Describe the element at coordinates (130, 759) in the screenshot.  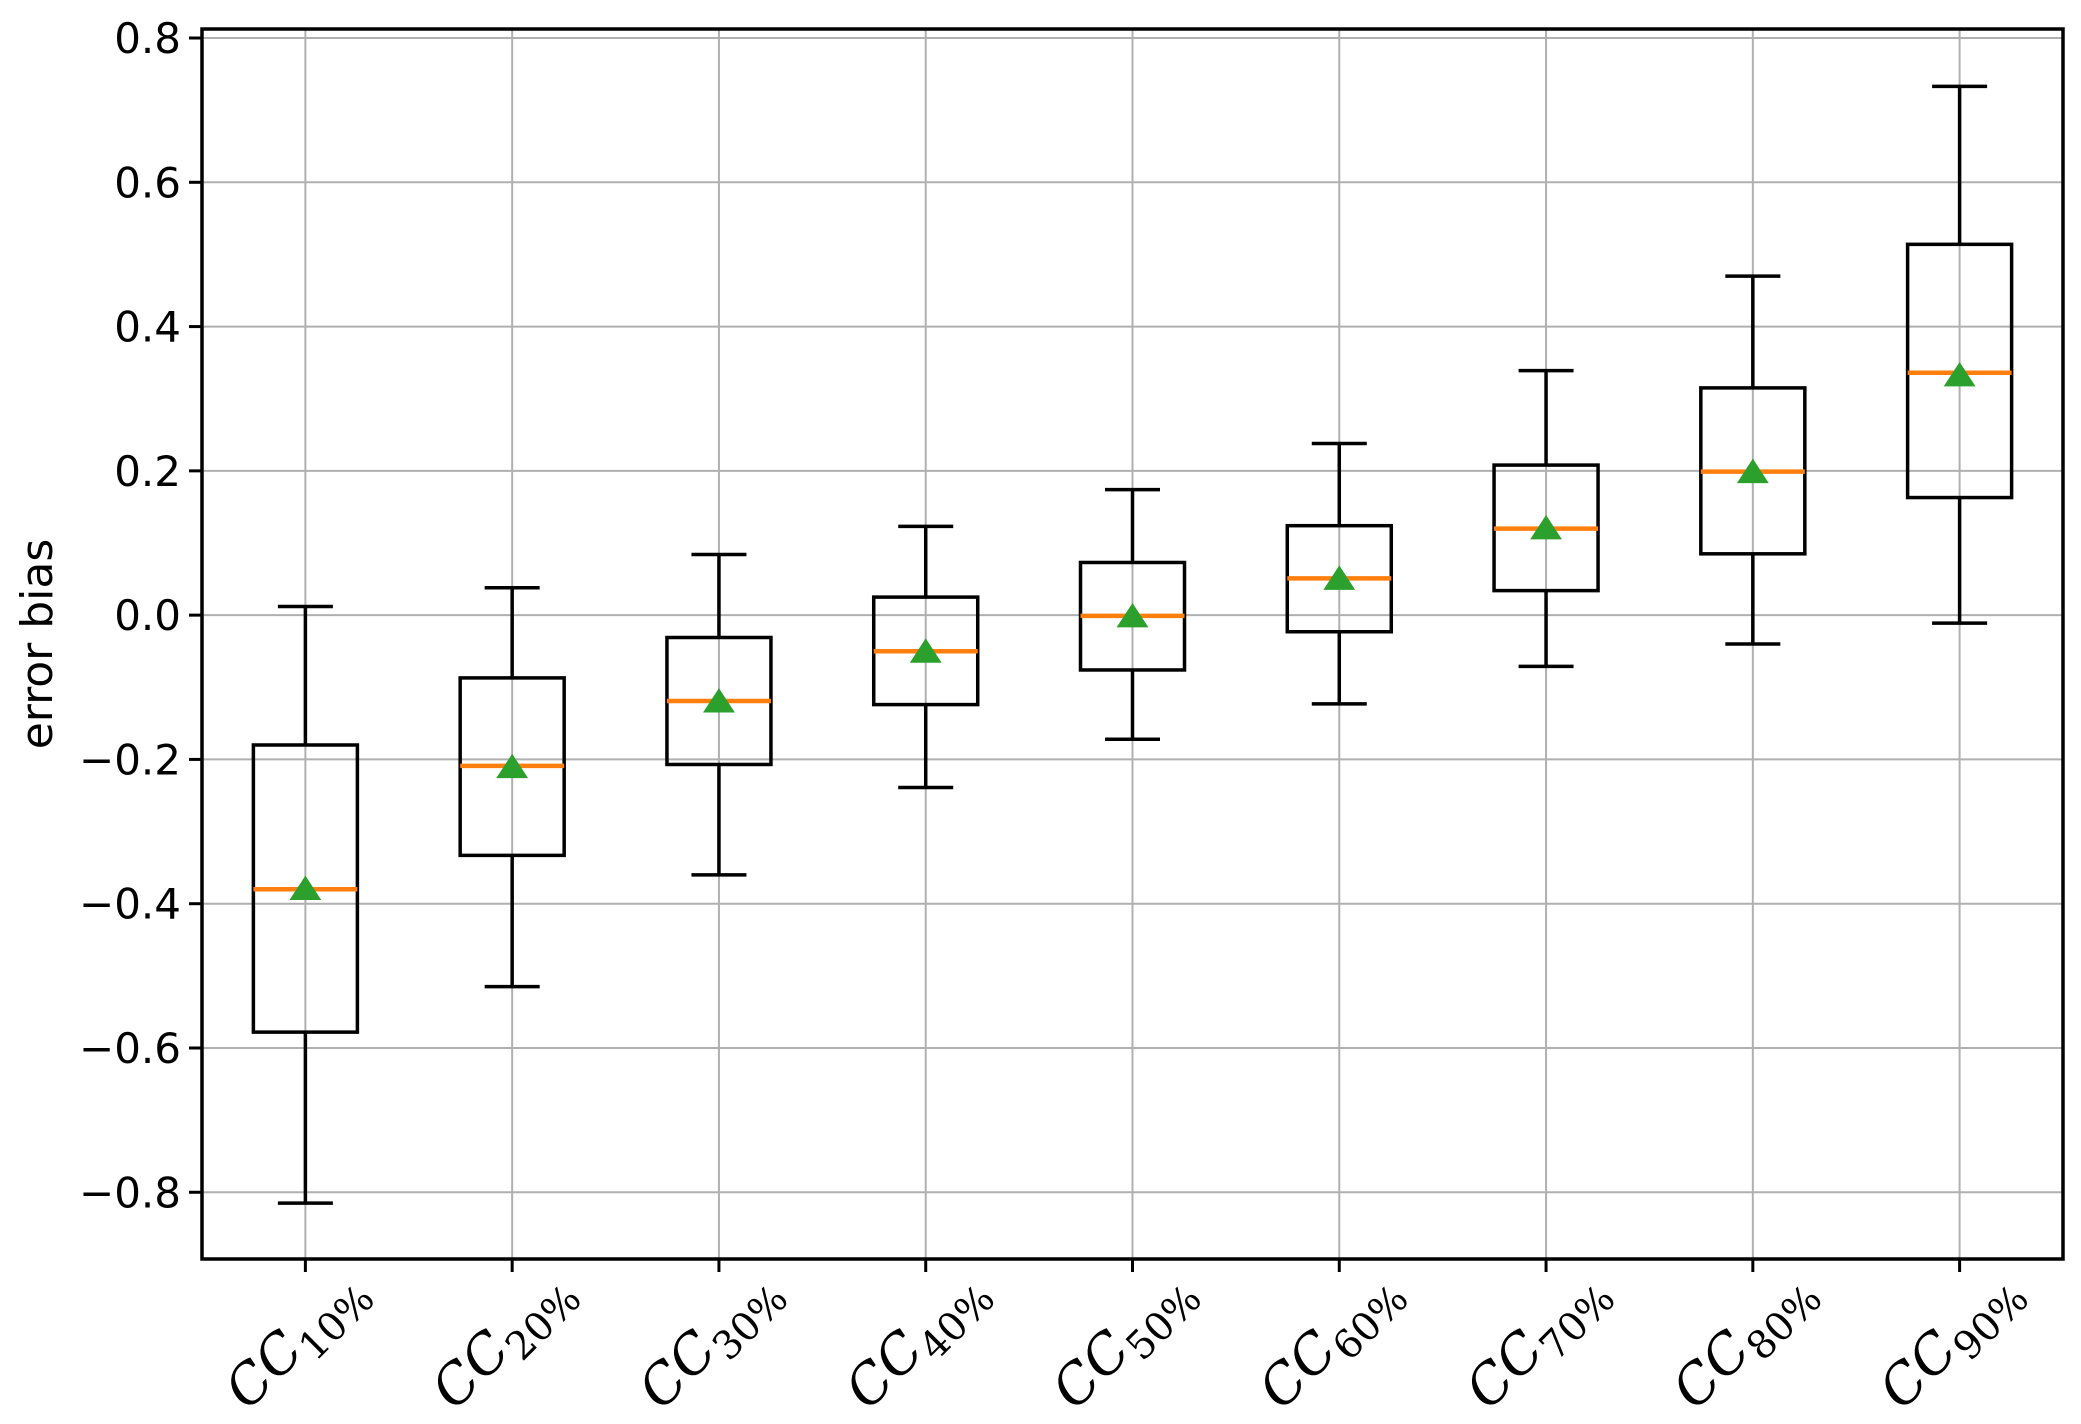
I see `y-tick-label-−0.2: −0.2` at that location.